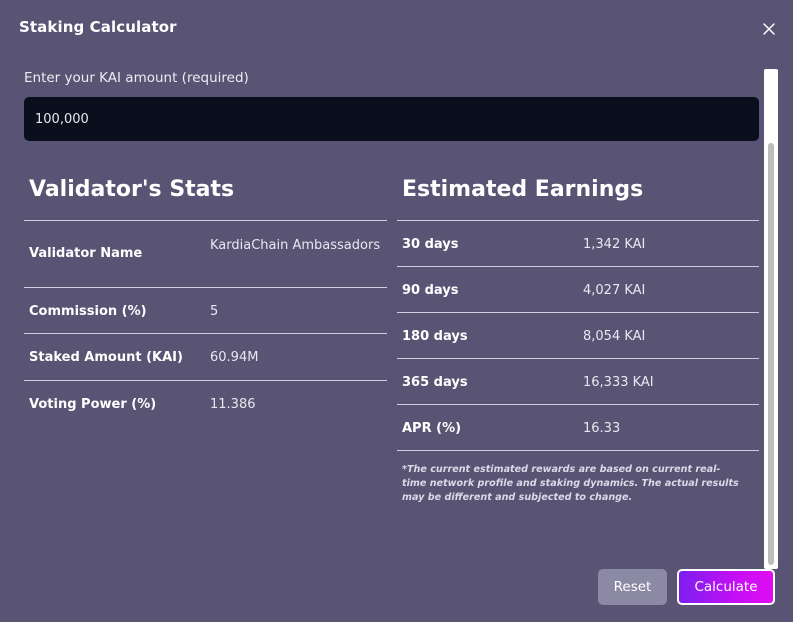 This screenshot has width=793, height=622. What do you see at coordinates (578, 243) in the screenshot?
I see `table-row: 30 days 1,342 KAI` at bounding box center [578, 243].